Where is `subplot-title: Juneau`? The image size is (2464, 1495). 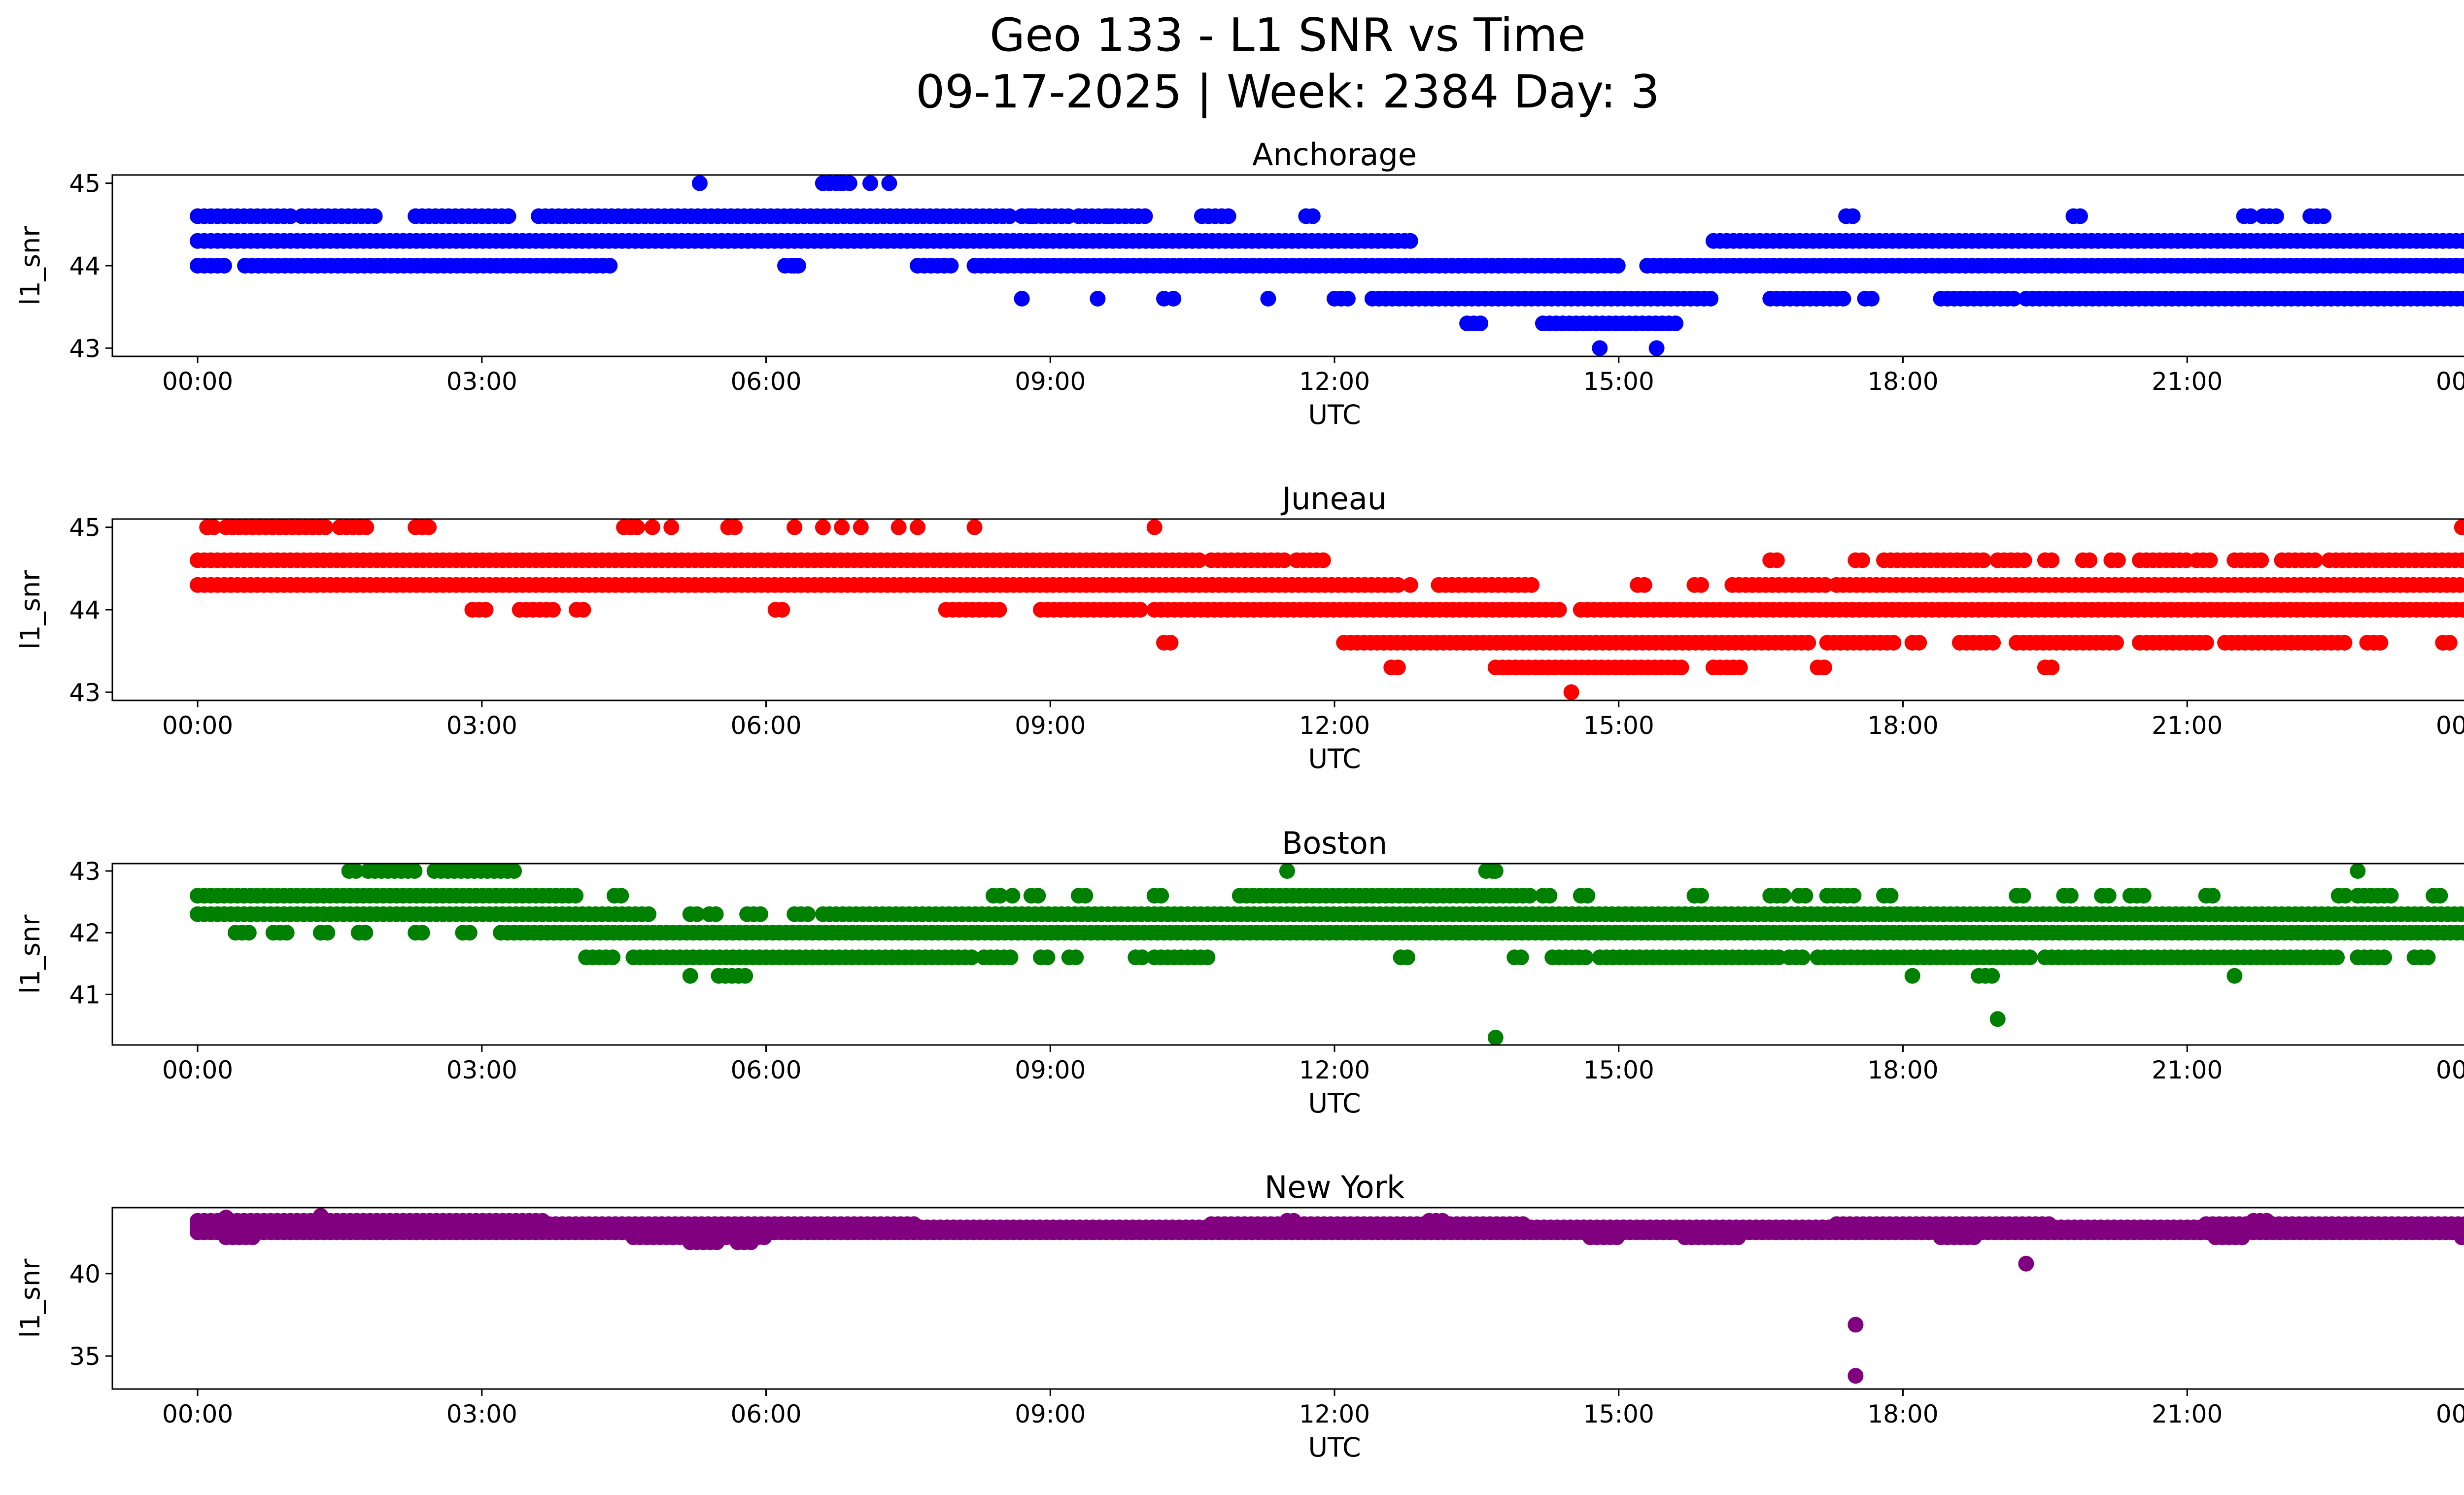
subplot-title: Juneau is located at coordinates (1333, 499).